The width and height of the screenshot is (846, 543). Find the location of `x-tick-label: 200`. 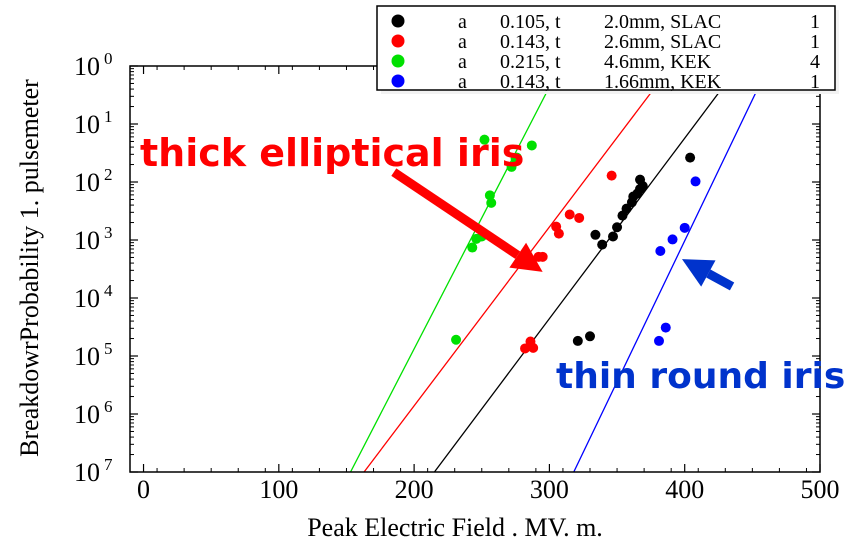

x-tick-label: 200 is located at coordinates (414, 489).